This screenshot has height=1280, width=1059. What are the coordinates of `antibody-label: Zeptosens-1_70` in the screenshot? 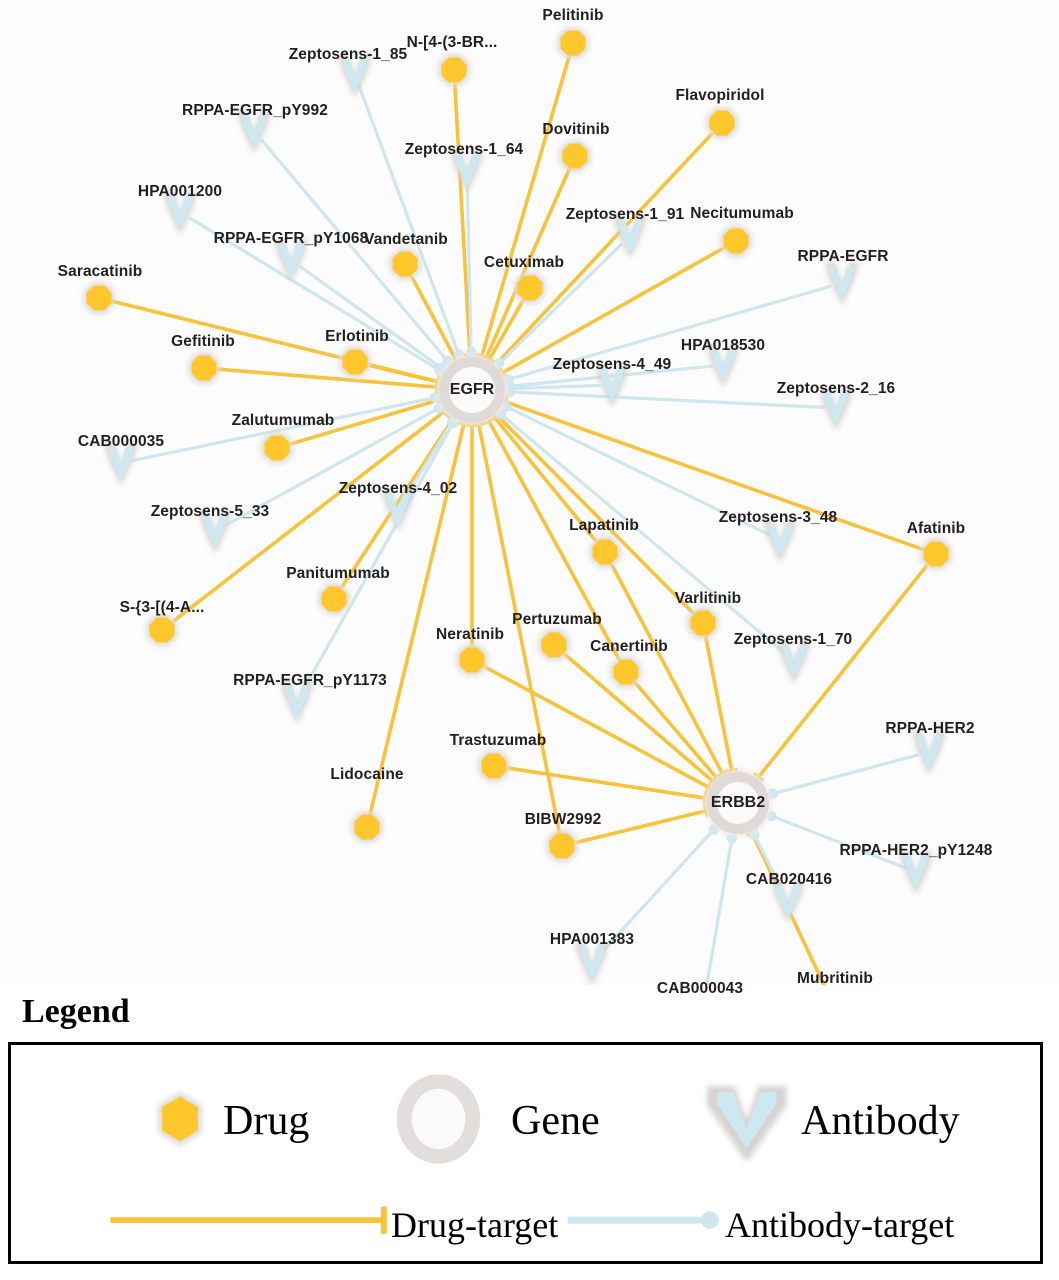 It's located at (793, 639).